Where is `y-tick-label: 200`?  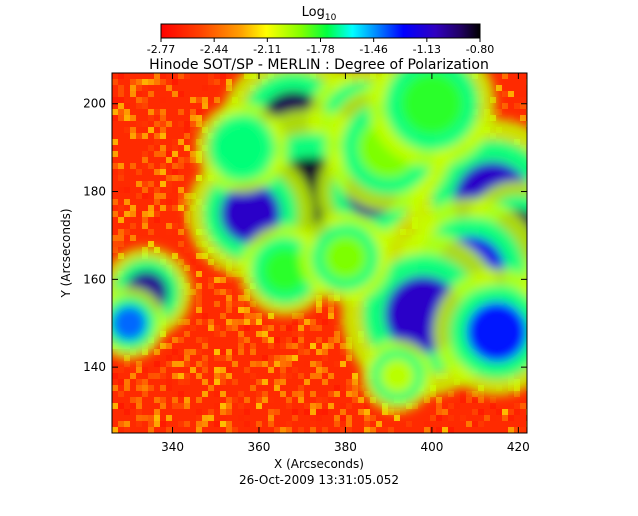
y-tick-label: 200 is located at coordinates (94, 104).